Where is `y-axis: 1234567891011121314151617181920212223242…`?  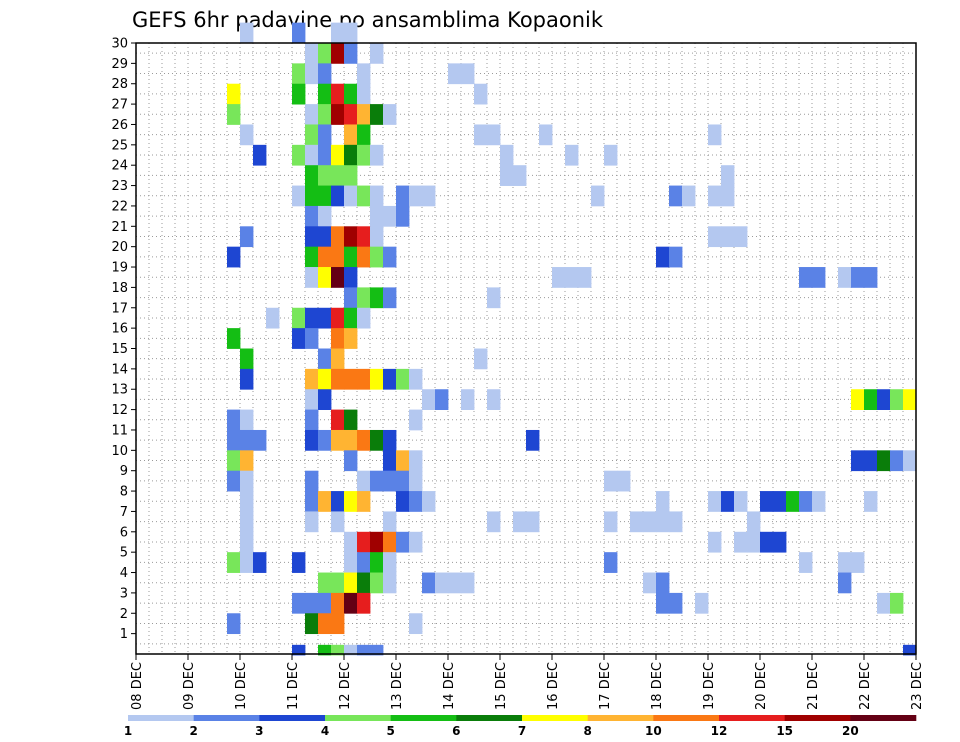
y-axis: 1234567891011121314151617181920212223242… is located at coordinates (123, 339).